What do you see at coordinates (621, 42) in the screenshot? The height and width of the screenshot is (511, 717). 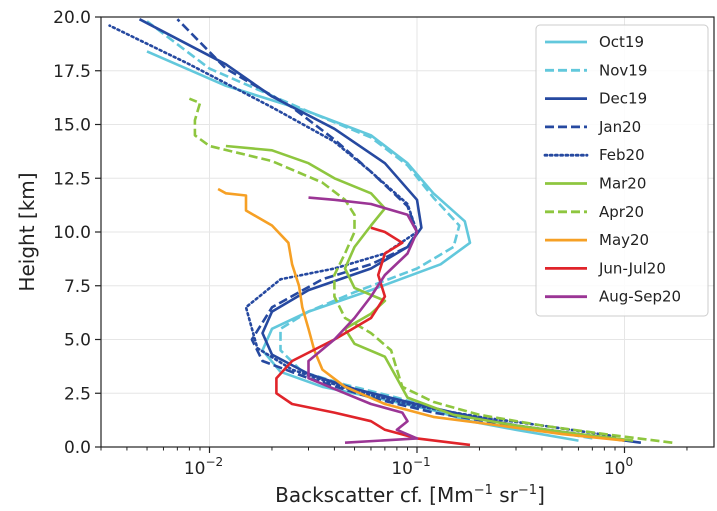 I see `legend-entry-label: Oct19` at bounding box center [621, 42].